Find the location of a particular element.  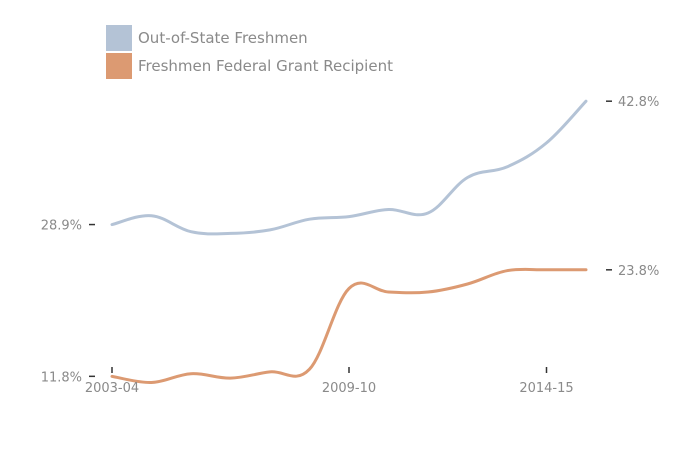

legend-item-out-of-state: Out-of-State Freshmen is located at coordinates (249, 38).